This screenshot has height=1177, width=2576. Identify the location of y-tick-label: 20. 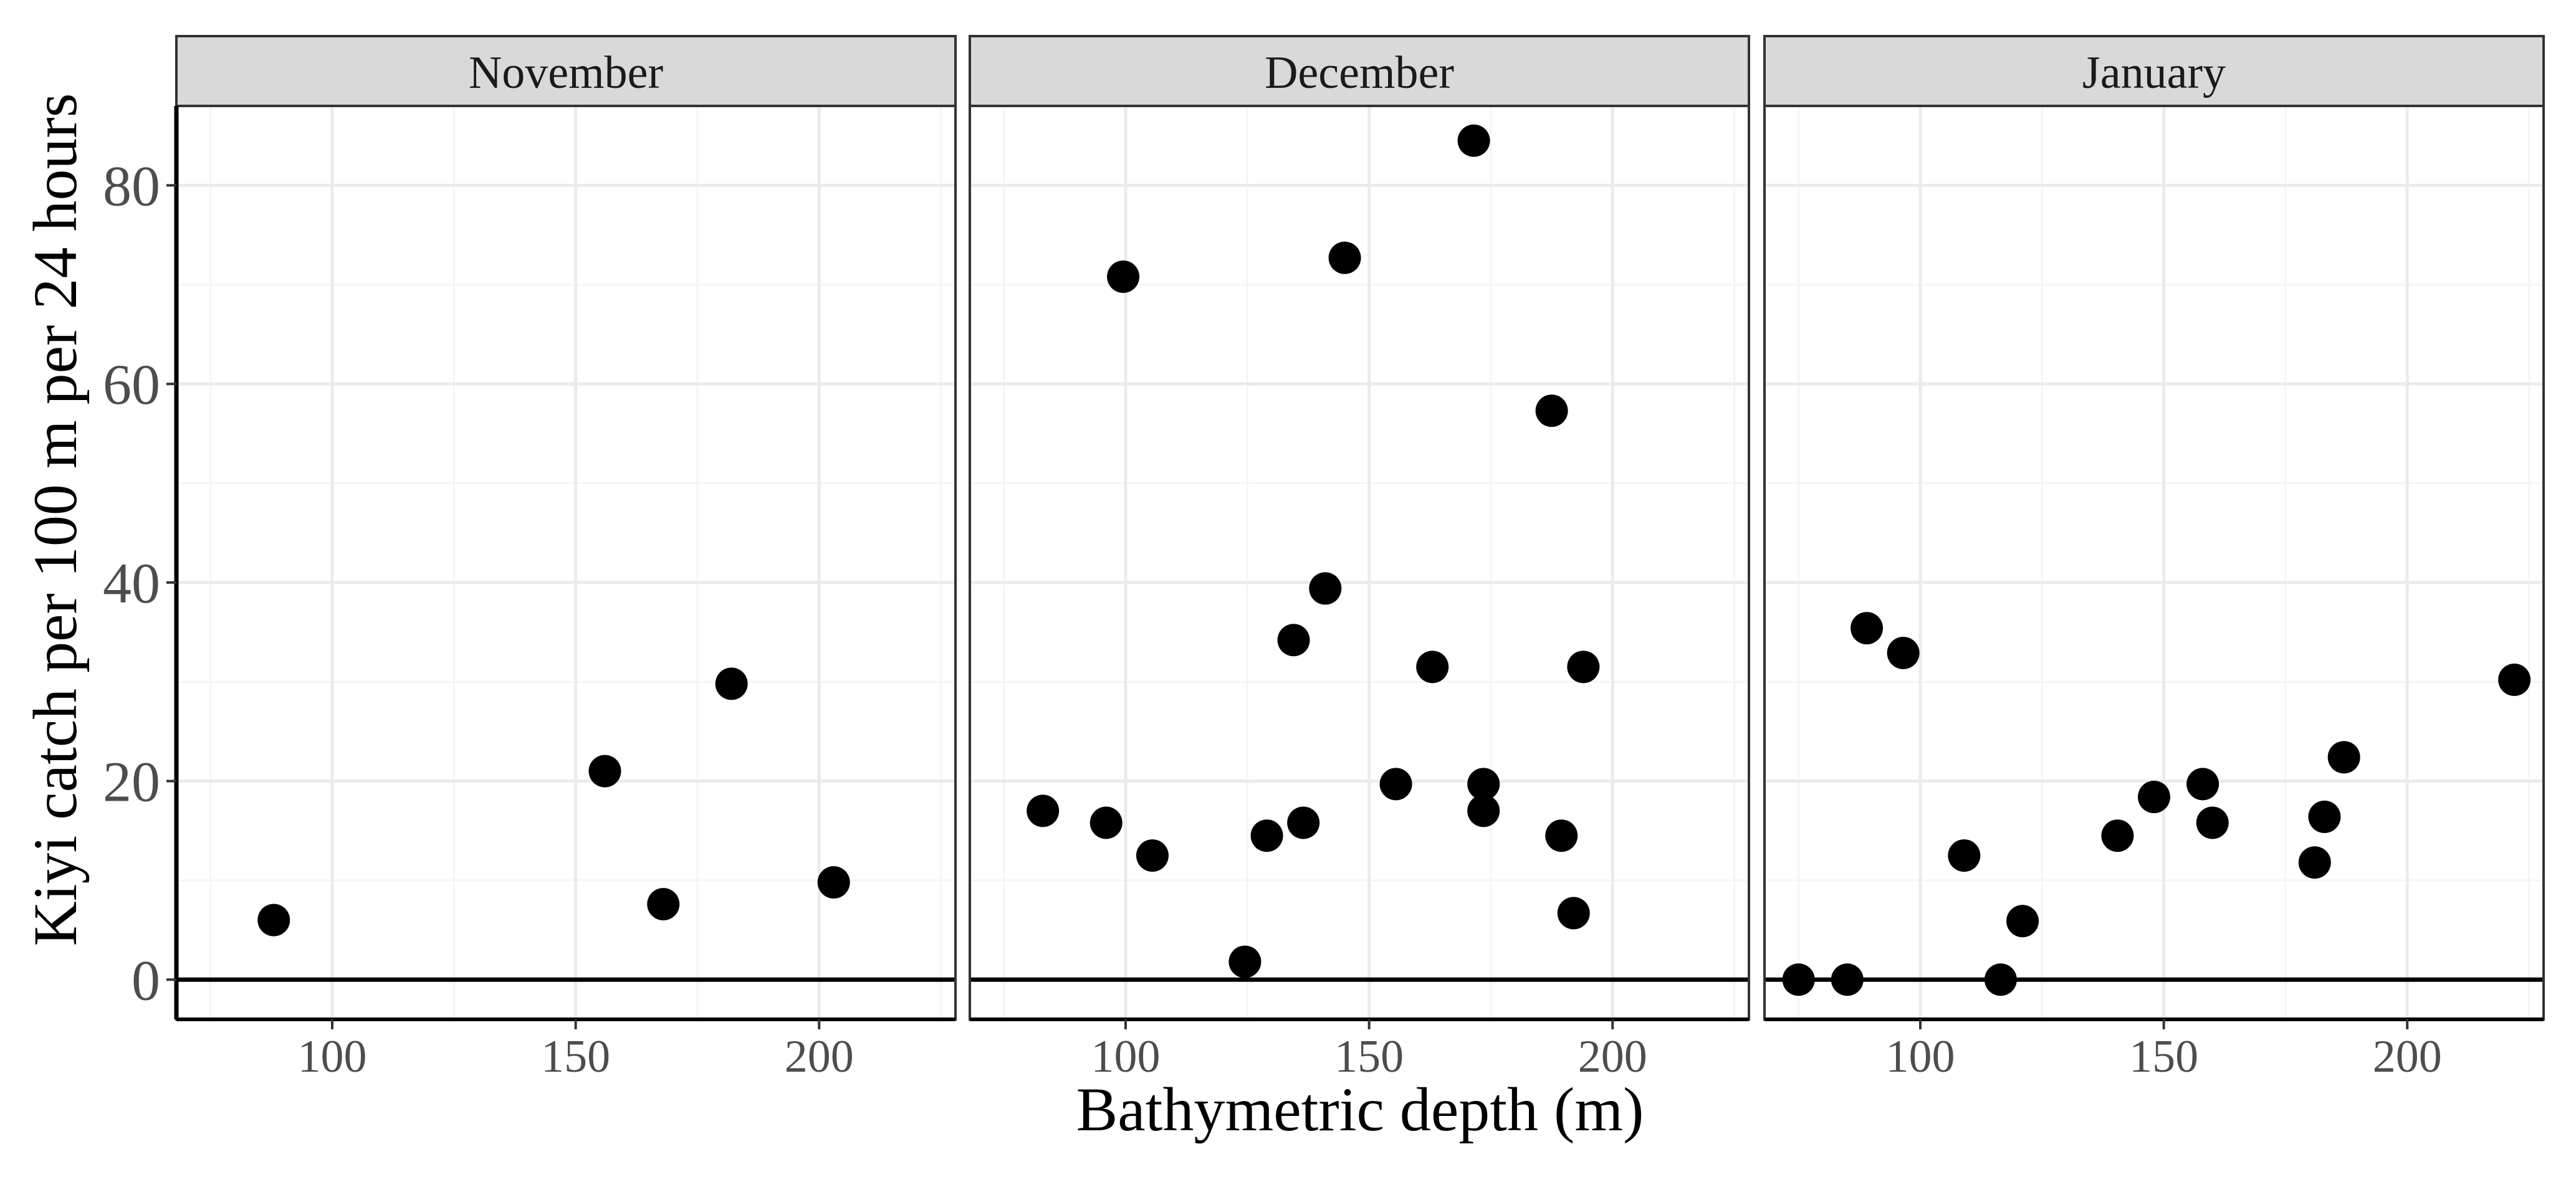
(131, 782).